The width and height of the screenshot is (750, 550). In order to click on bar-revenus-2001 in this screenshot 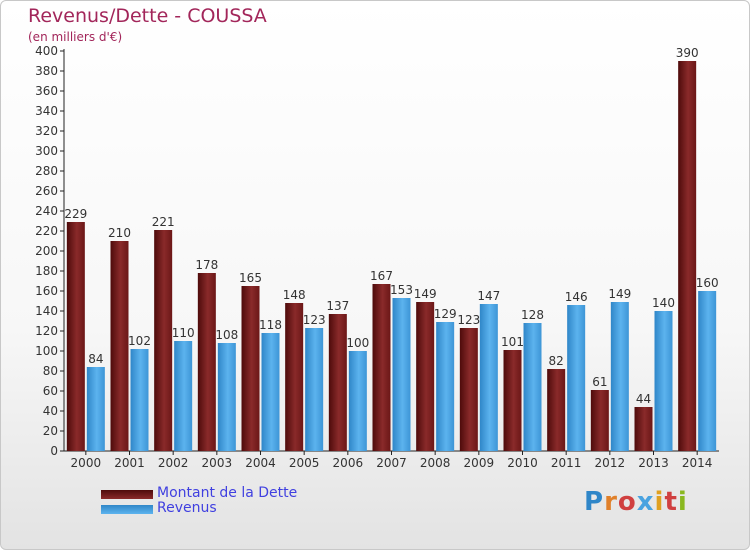, I will do `click(139, 400)`.